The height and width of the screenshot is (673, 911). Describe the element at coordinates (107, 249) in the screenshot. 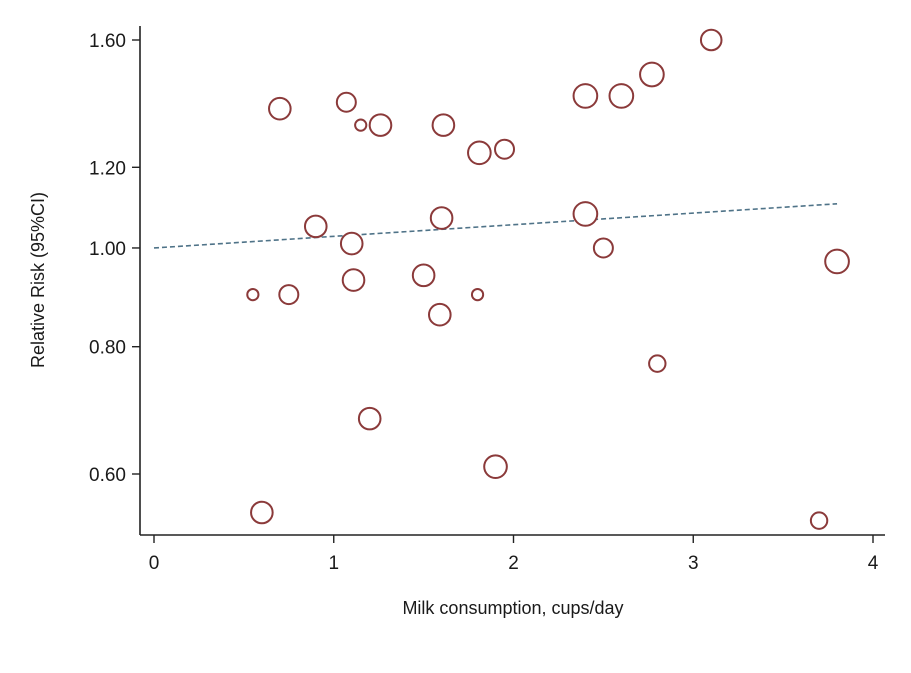

I see `y-tick-label: 1.00` at that location.